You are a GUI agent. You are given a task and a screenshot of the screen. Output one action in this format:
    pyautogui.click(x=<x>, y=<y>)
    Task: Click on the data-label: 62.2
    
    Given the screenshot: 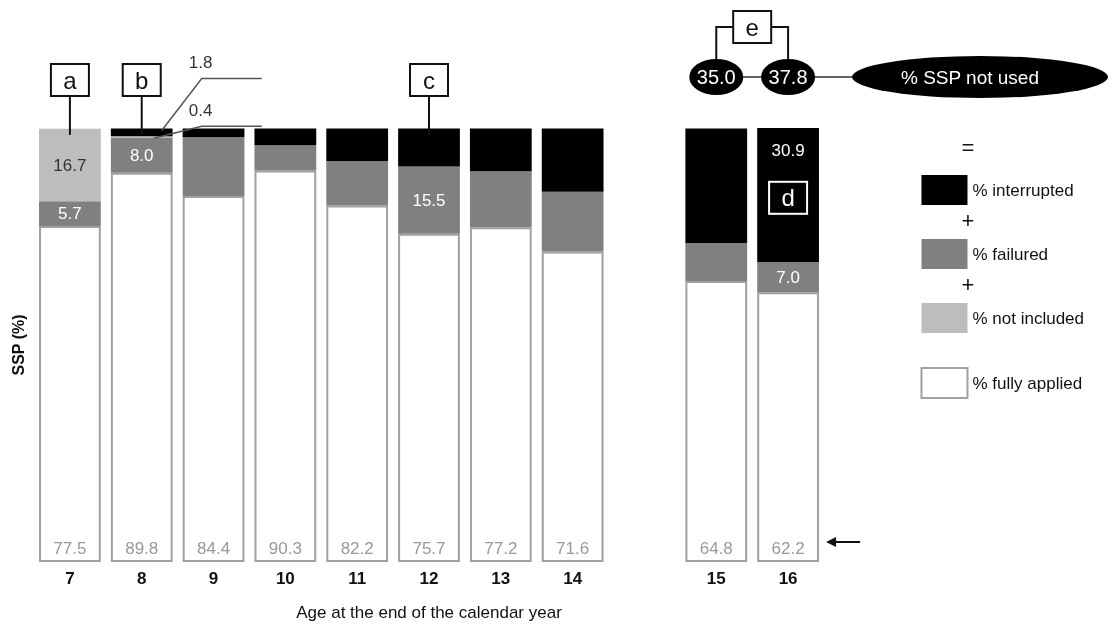 What is the action you would take?
    pyautogui.click(x=788, y=548)
    